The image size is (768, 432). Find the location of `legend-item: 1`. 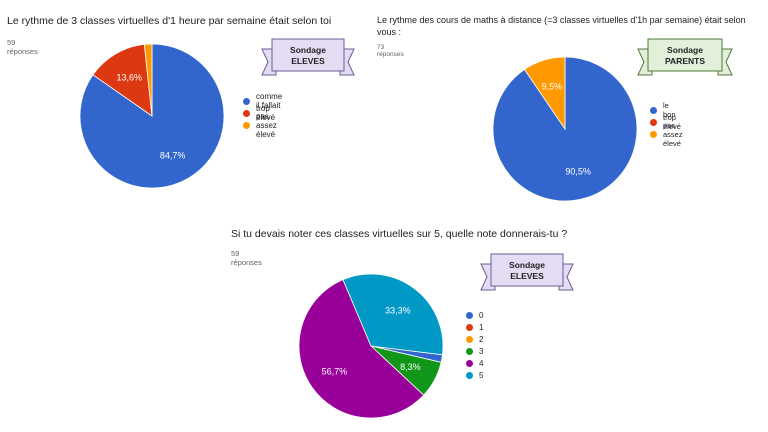

legend-item: 1 is located at coordinates (474, 327).